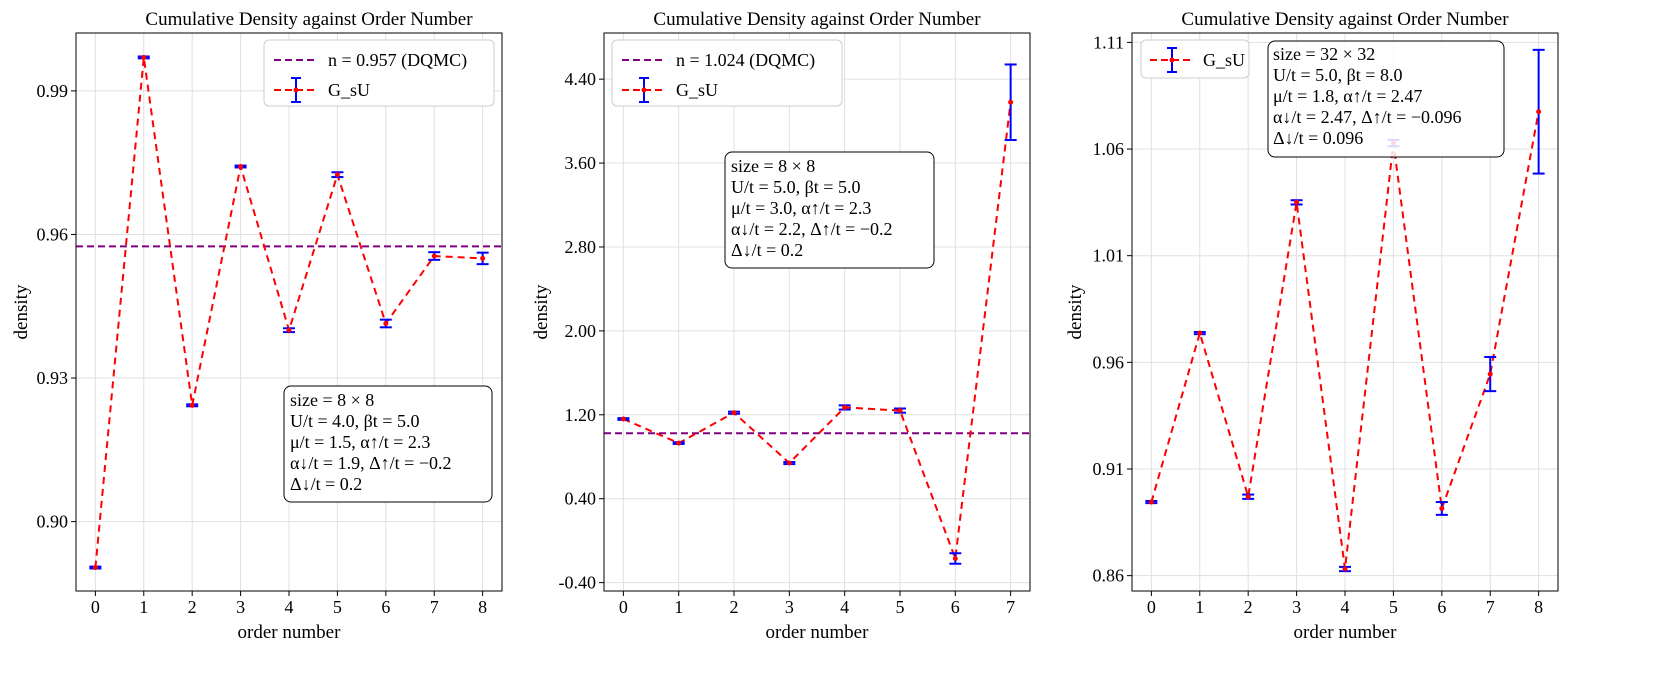 The height and width of the screenshot is (692, 1661). I want to click on y-tick-label: -0.40, so click(578, 583).